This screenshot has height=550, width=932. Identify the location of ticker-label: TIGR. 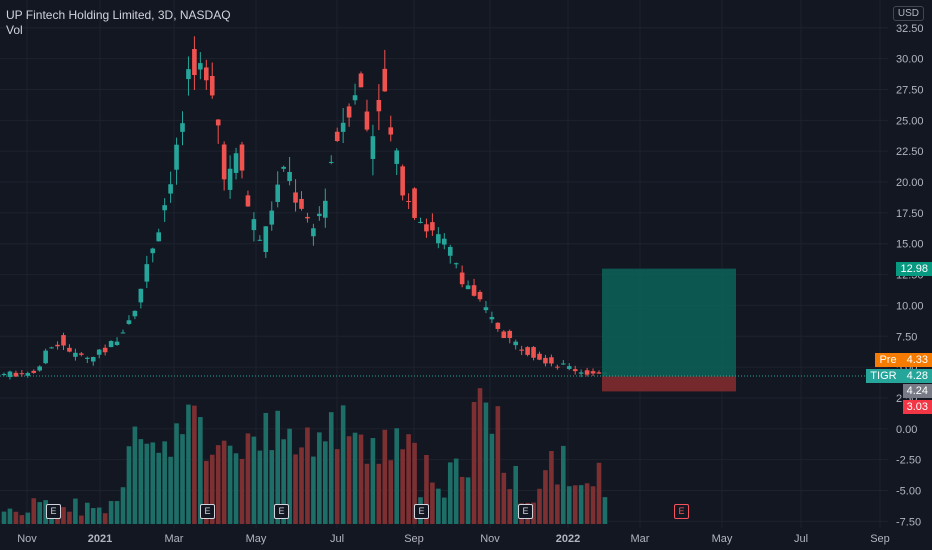
(883, 376).